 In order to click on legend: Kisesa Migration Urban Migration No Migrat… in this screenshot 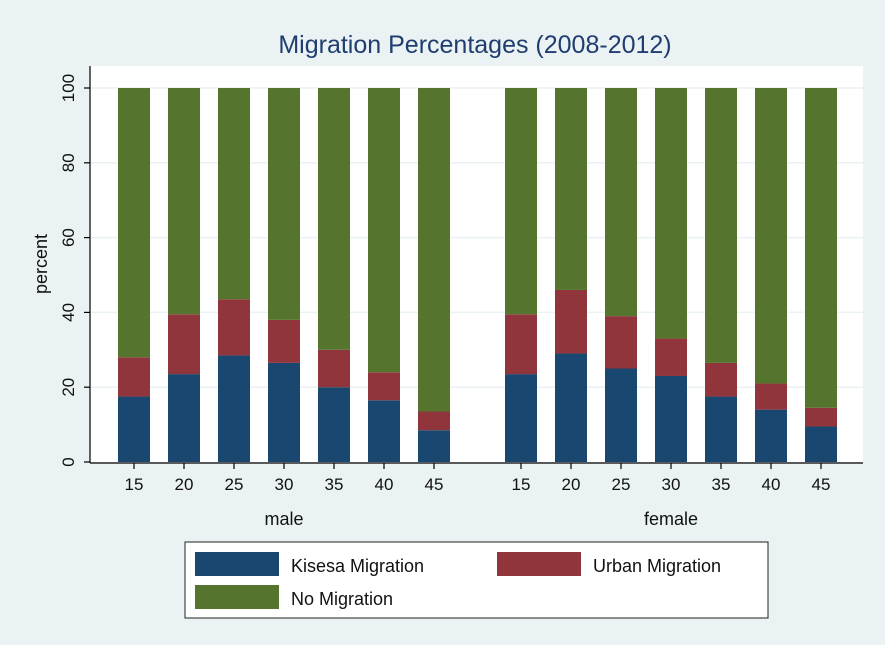, I will do `click(476, 580)`.